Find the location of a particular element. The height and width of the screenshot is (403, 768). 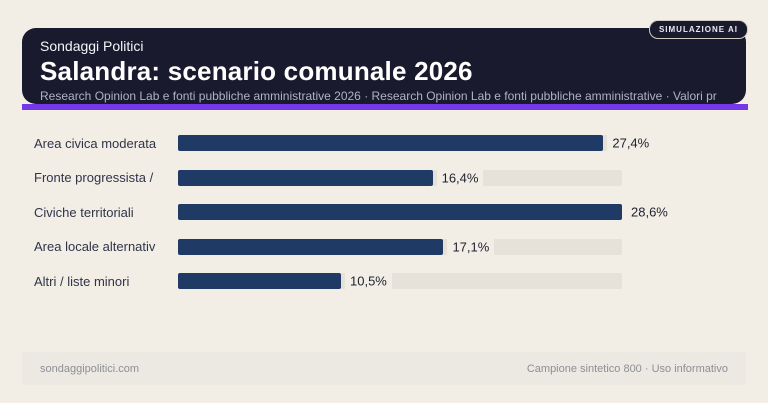

chart-row: Area locale alternativ 17,1% is located at coordinates (384, 247).